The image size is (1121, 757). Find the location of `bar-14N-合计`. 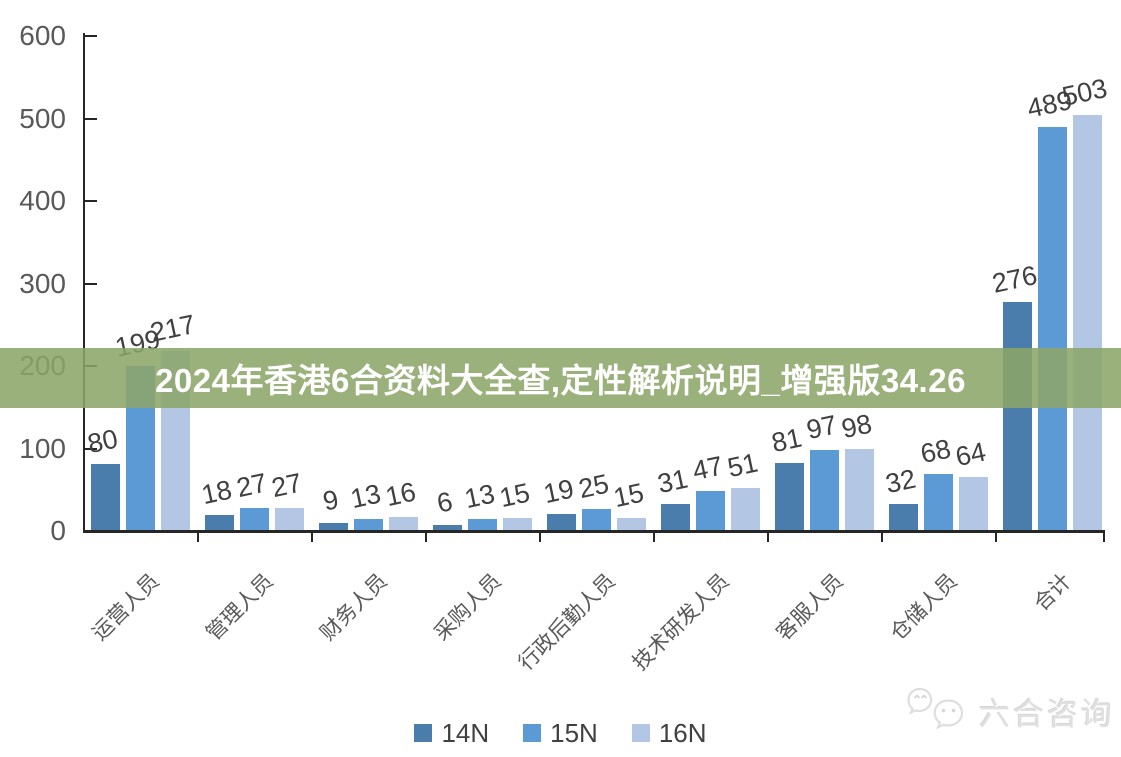

bar-14N-合计 is located at coordinates (1017, 416).